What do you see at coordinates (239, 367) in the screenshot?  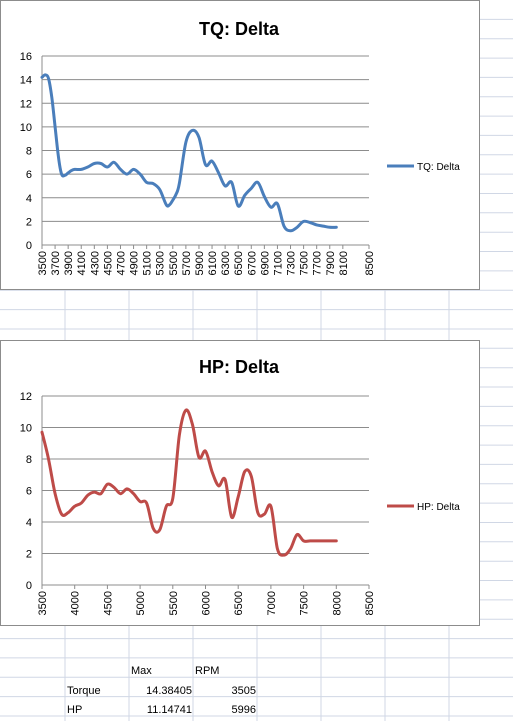 I see `chart-title: HP: Delta` at bounding box center [239, 367].